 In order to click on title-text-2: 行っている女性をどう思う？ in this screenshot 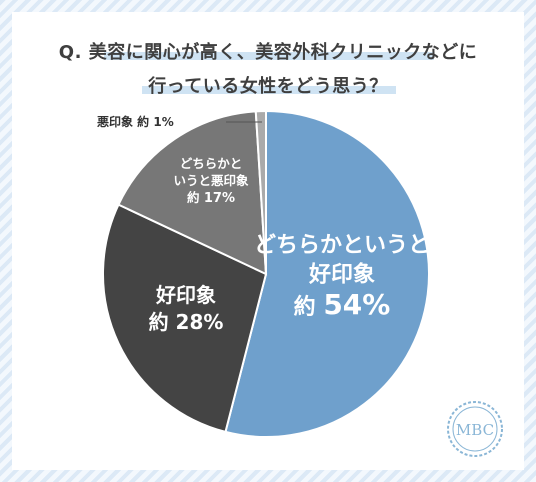, I will do `click(268, 86)`.